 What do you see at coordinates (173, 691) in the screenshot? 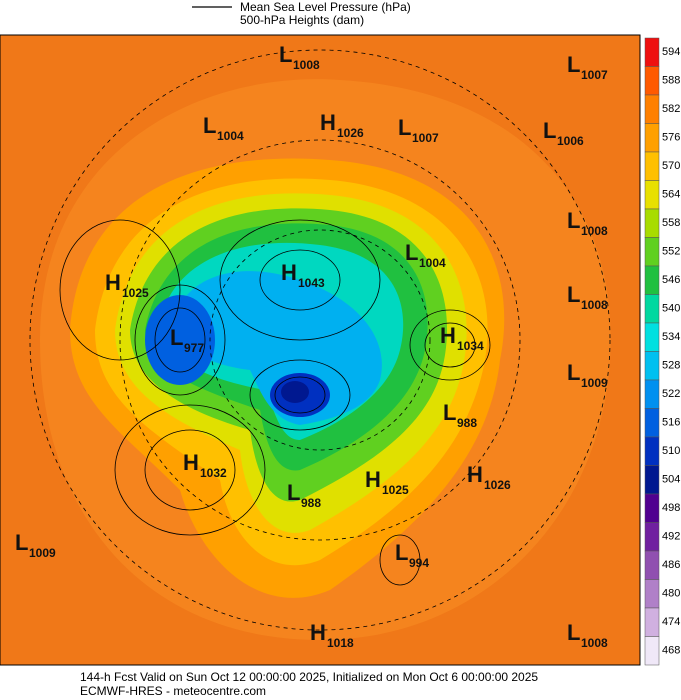
I see `footer-source: ECMWF-HRES - meteocentre.com` at bounding box center [173, 691].